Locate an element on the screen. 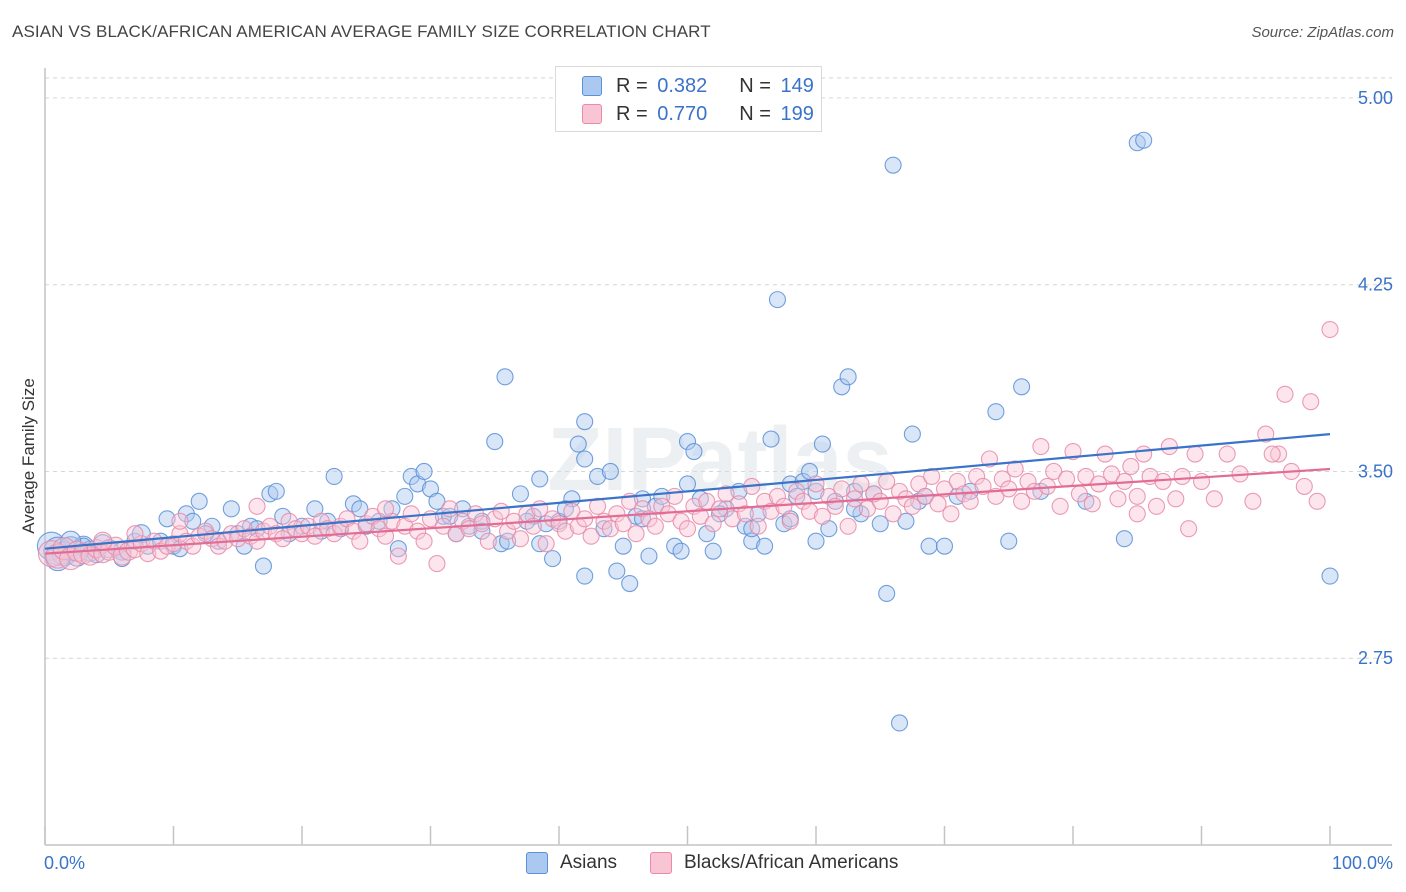 This screenshot has height=892, width=1406. legend-label: Asians is located at coordinates (589, 862).